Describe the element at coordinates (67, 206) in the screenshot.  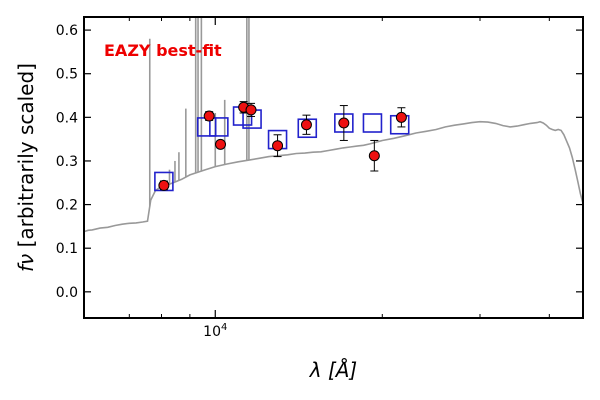
I see `y-tick-label: 0.2` at that location.